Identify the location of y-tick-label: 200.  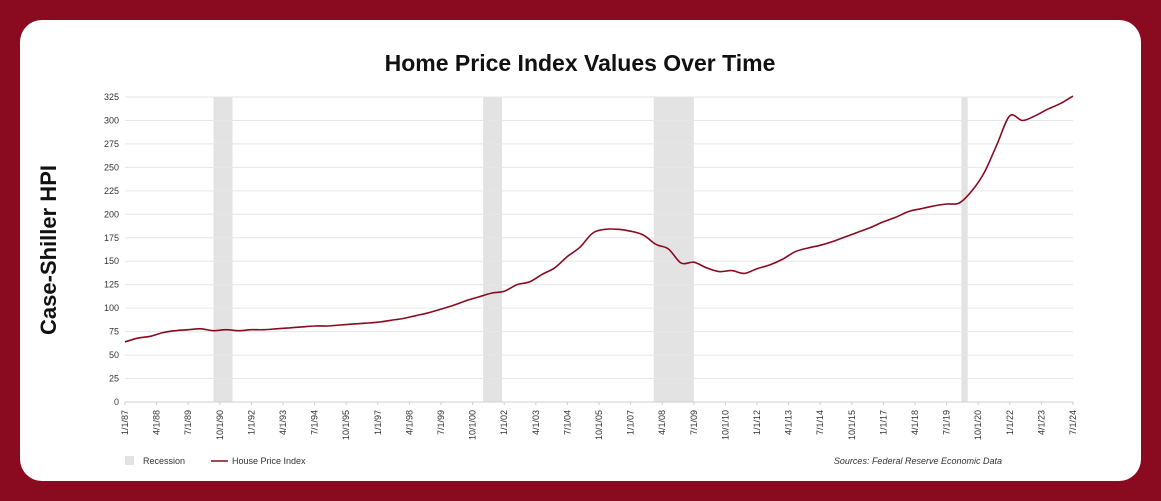
(111, 214).